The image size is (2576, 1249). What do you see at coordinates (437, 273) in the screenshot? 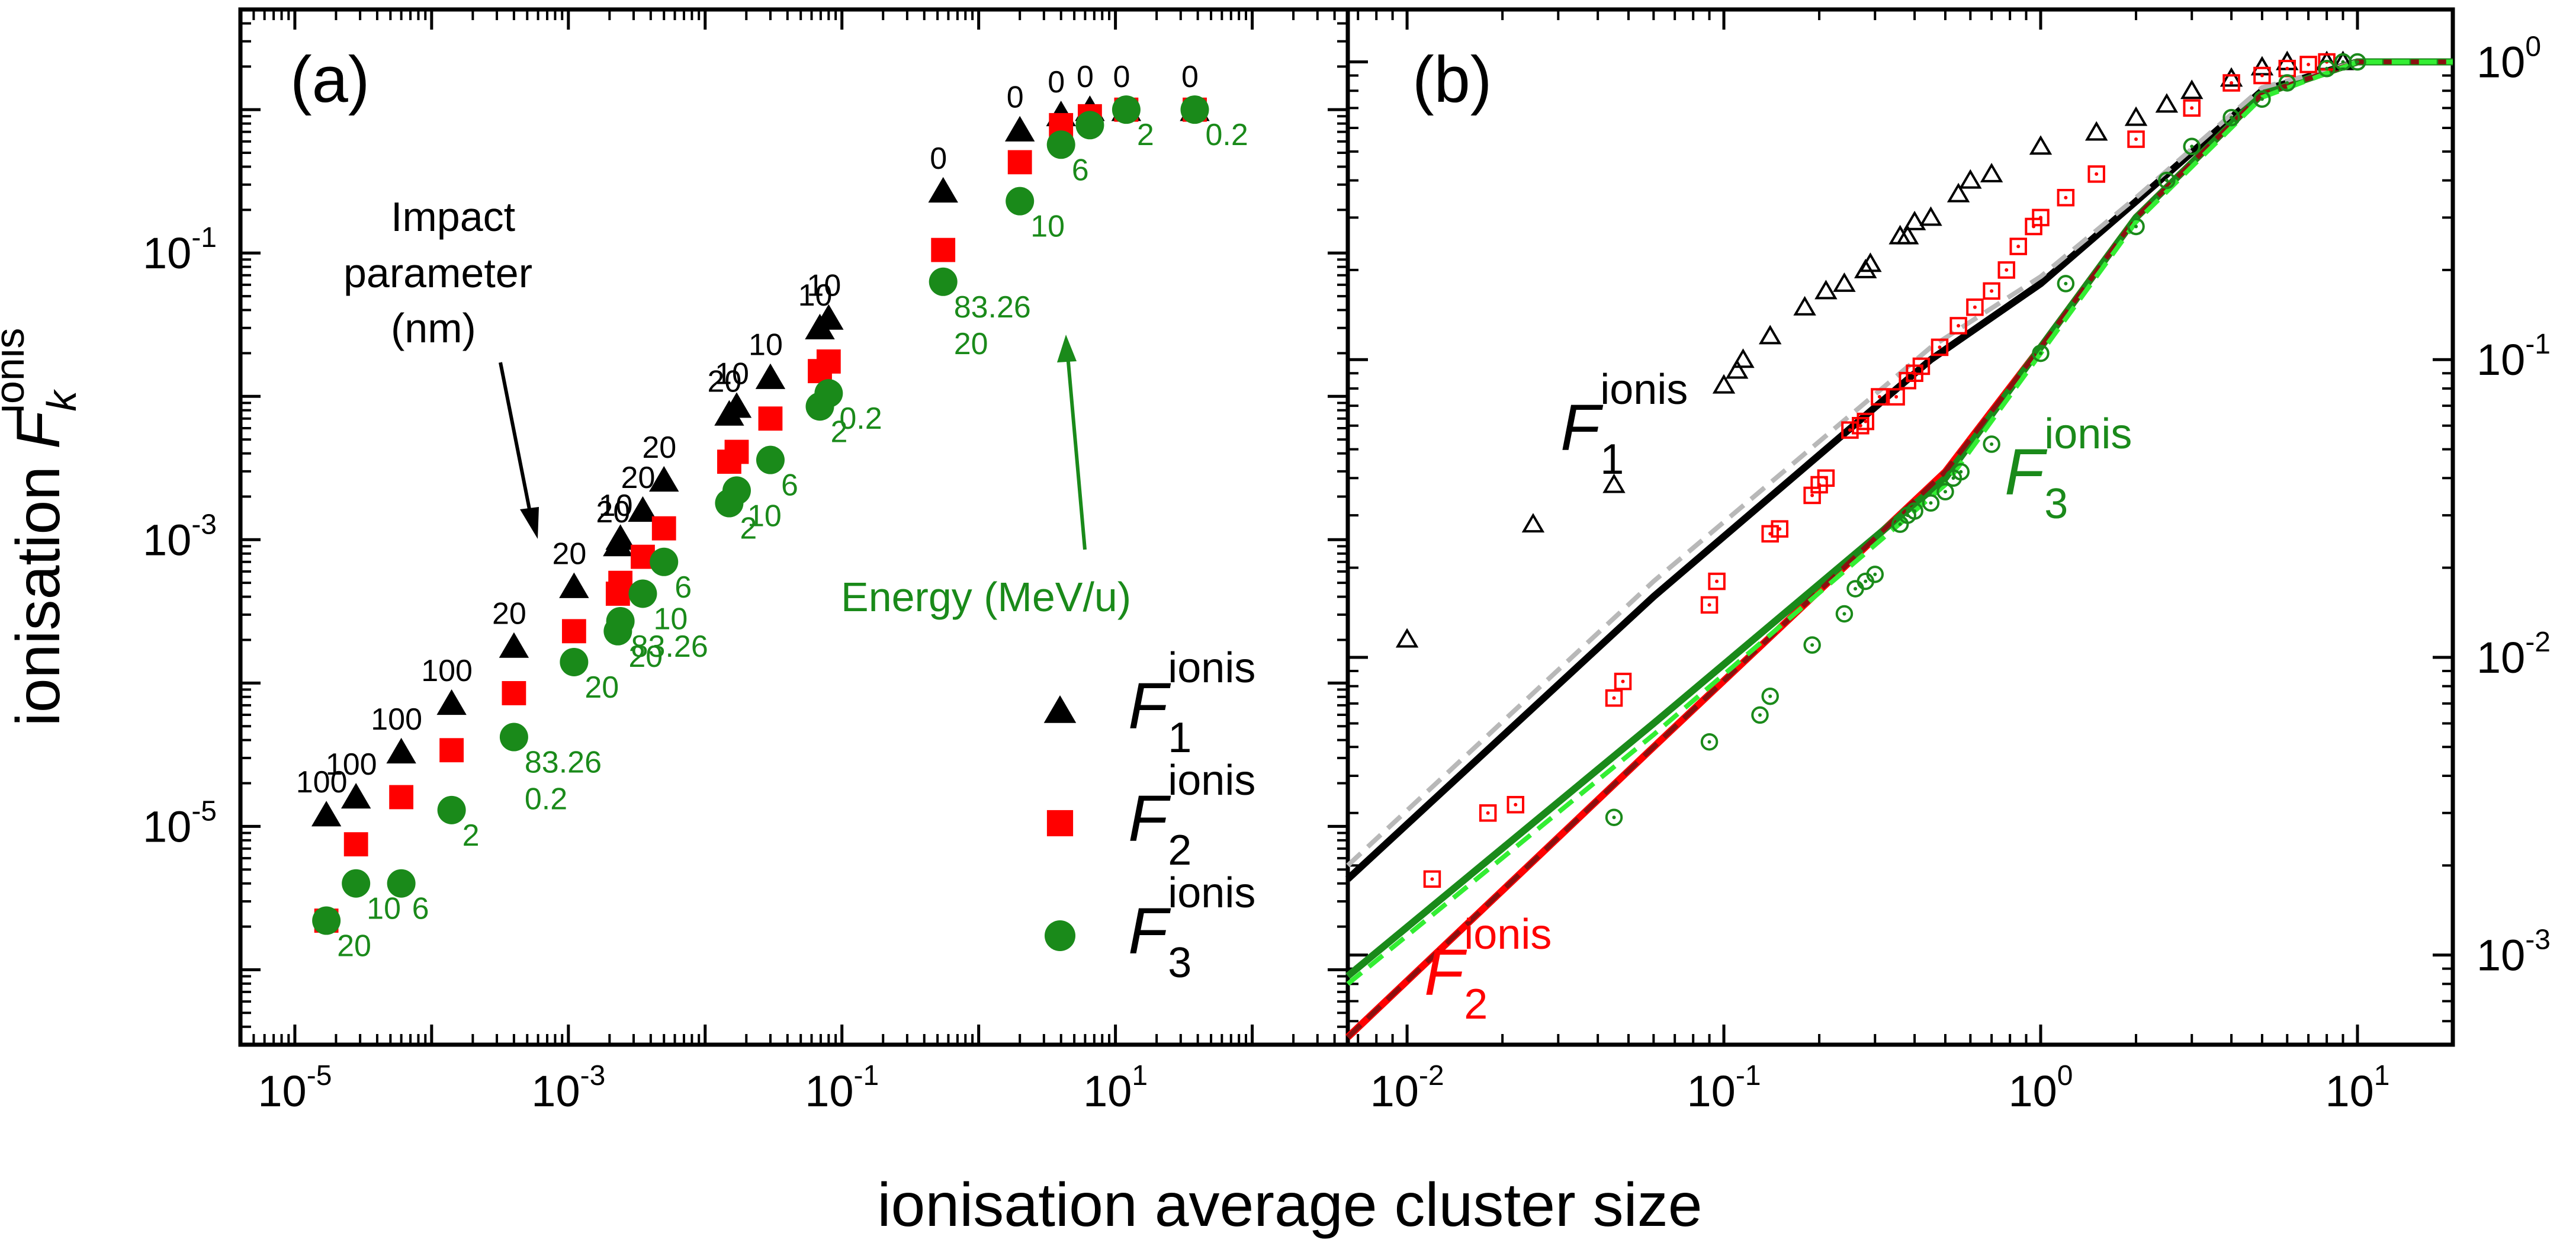
I see `impact-annotation-line2: parameter` at bounding box center [437, 273].